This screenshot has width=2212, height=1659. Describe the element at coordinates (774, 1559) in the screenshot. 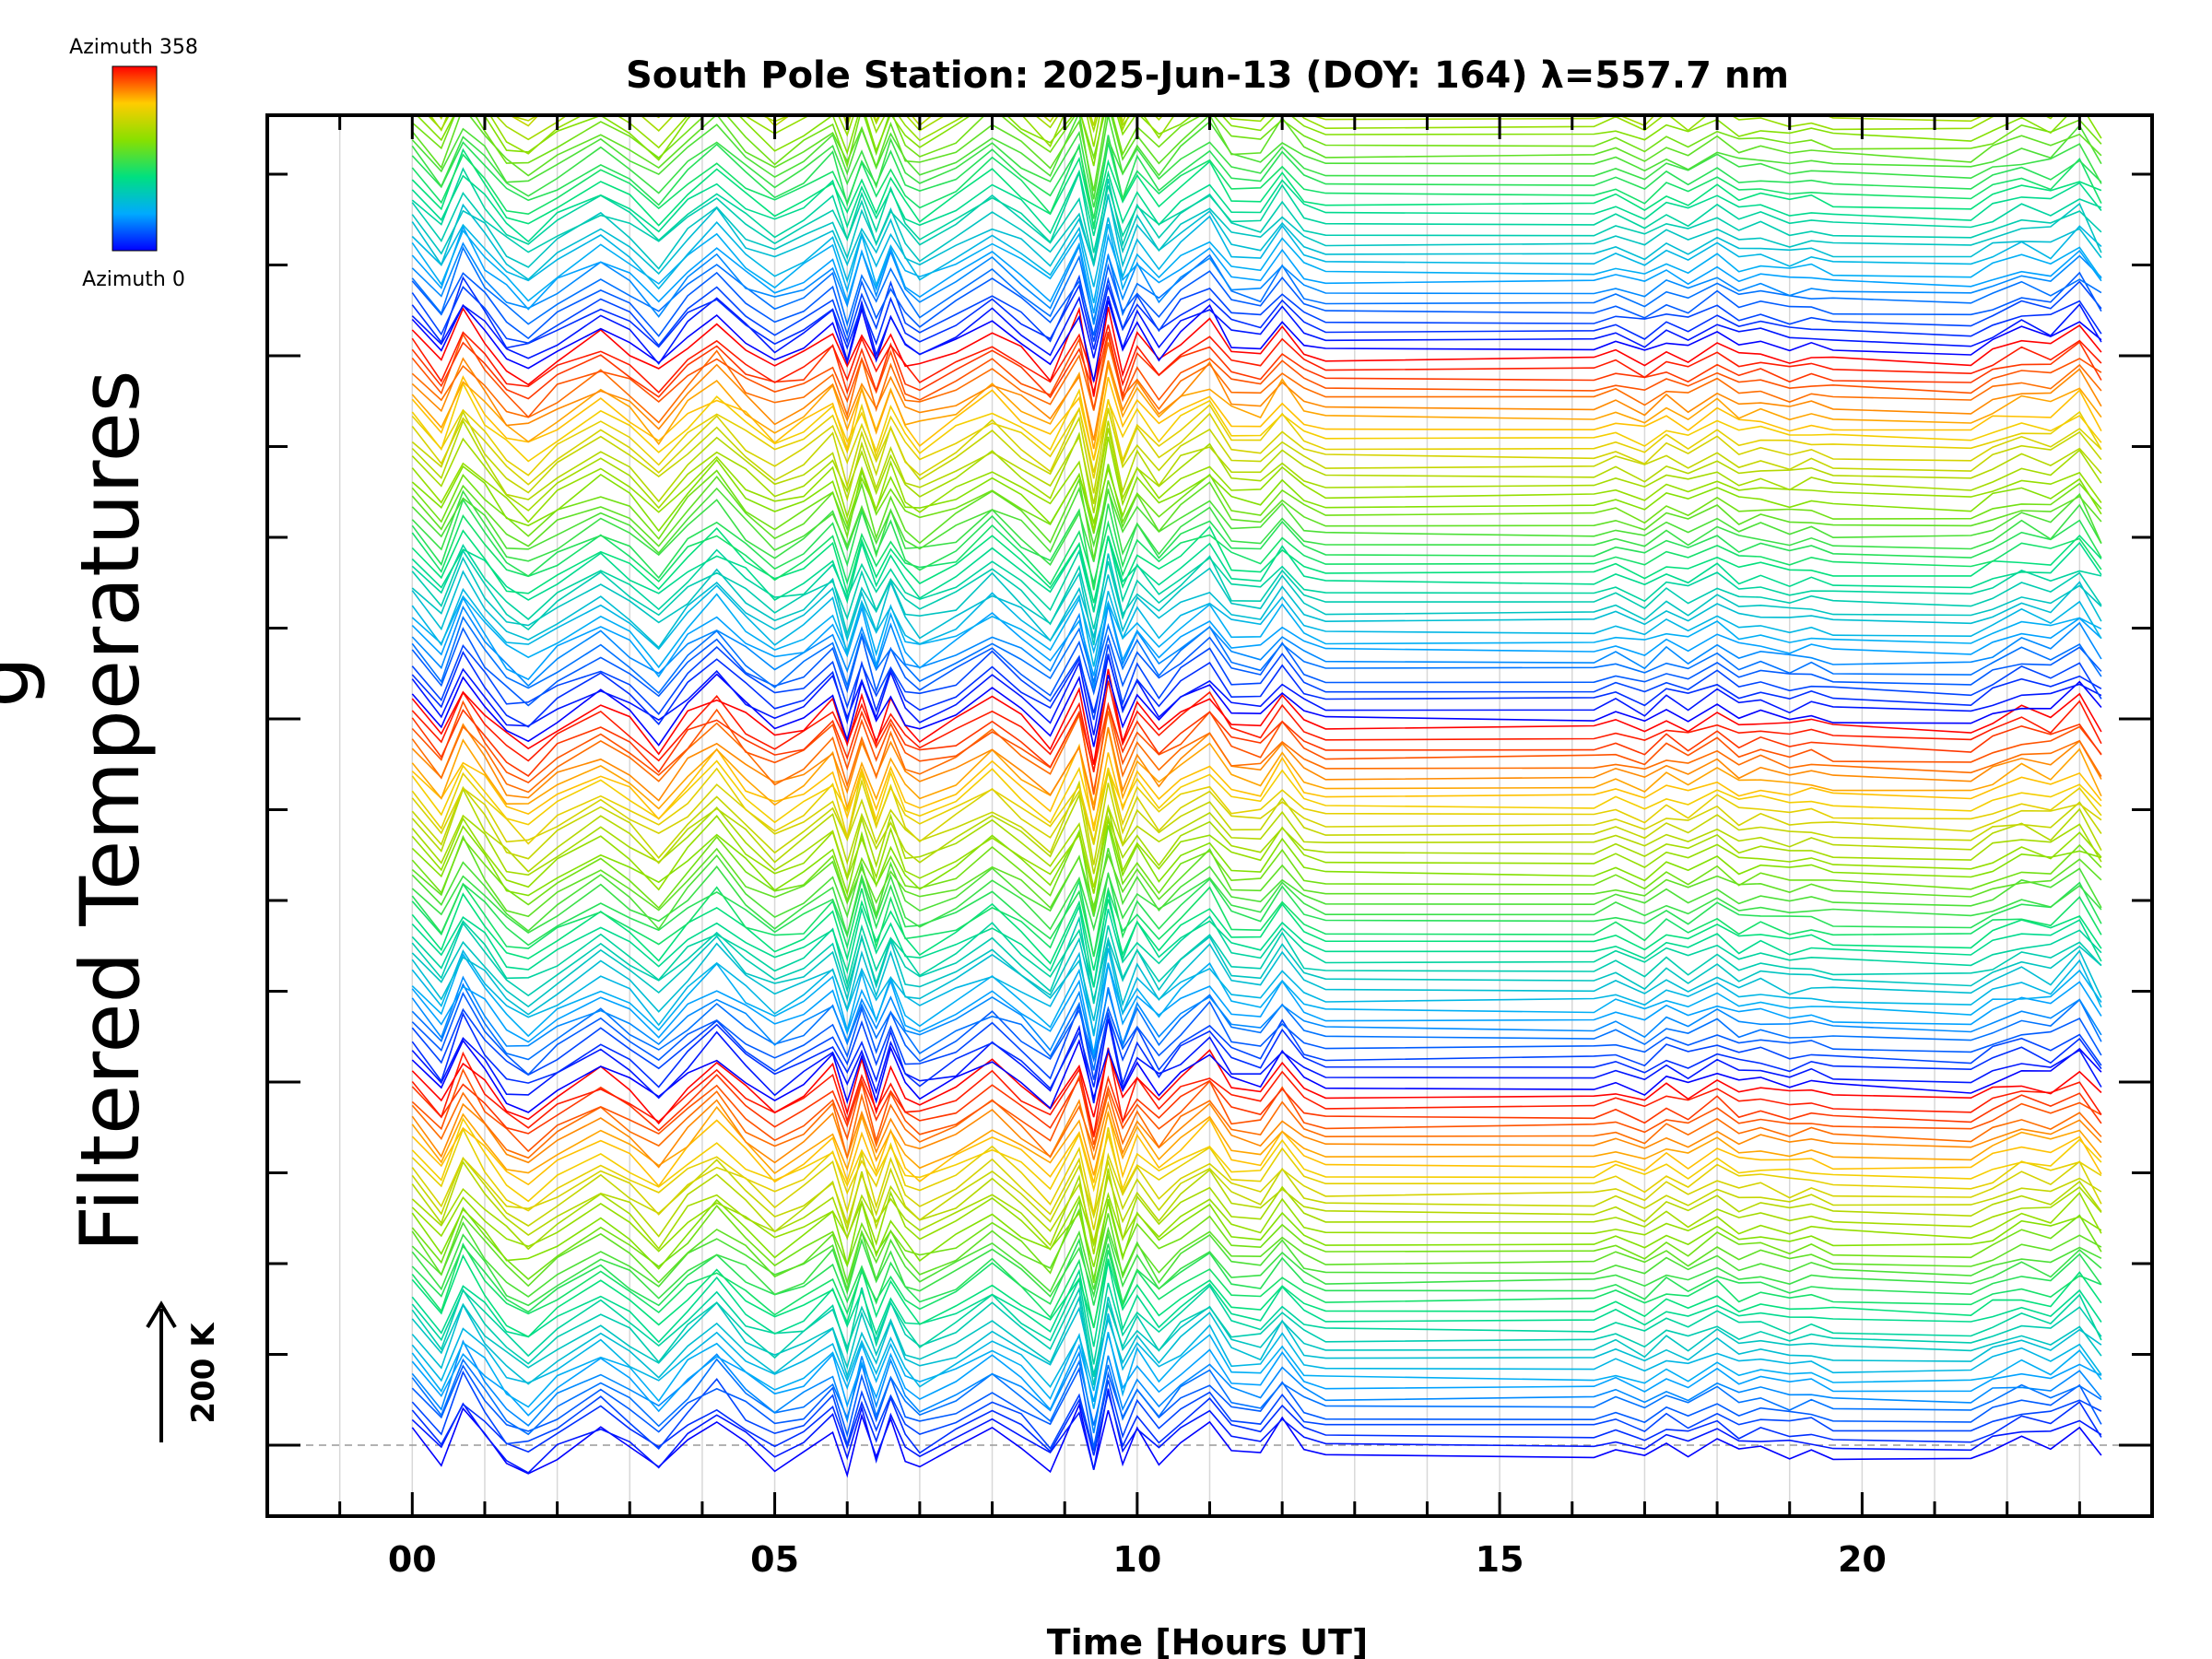

I see `x-tick-label: 05` at that location.